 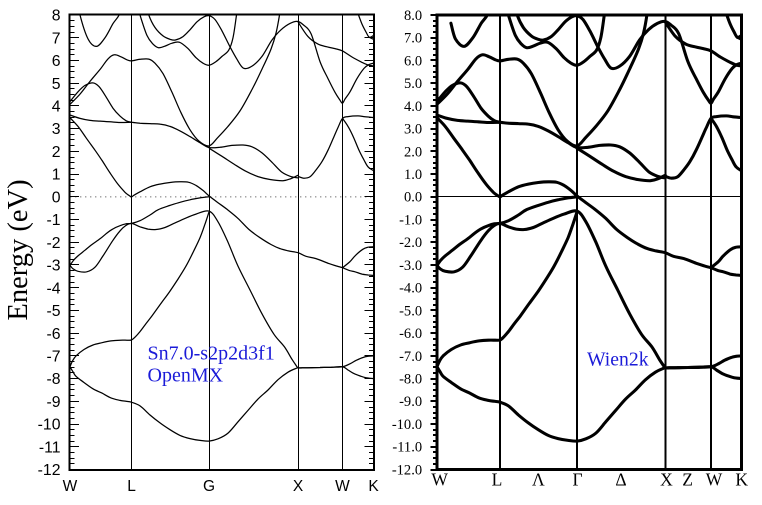 What do you see at coordinates (620, 480) in the screenshot?
I see `svg-text: Δ` at bounding box center [620, 480].